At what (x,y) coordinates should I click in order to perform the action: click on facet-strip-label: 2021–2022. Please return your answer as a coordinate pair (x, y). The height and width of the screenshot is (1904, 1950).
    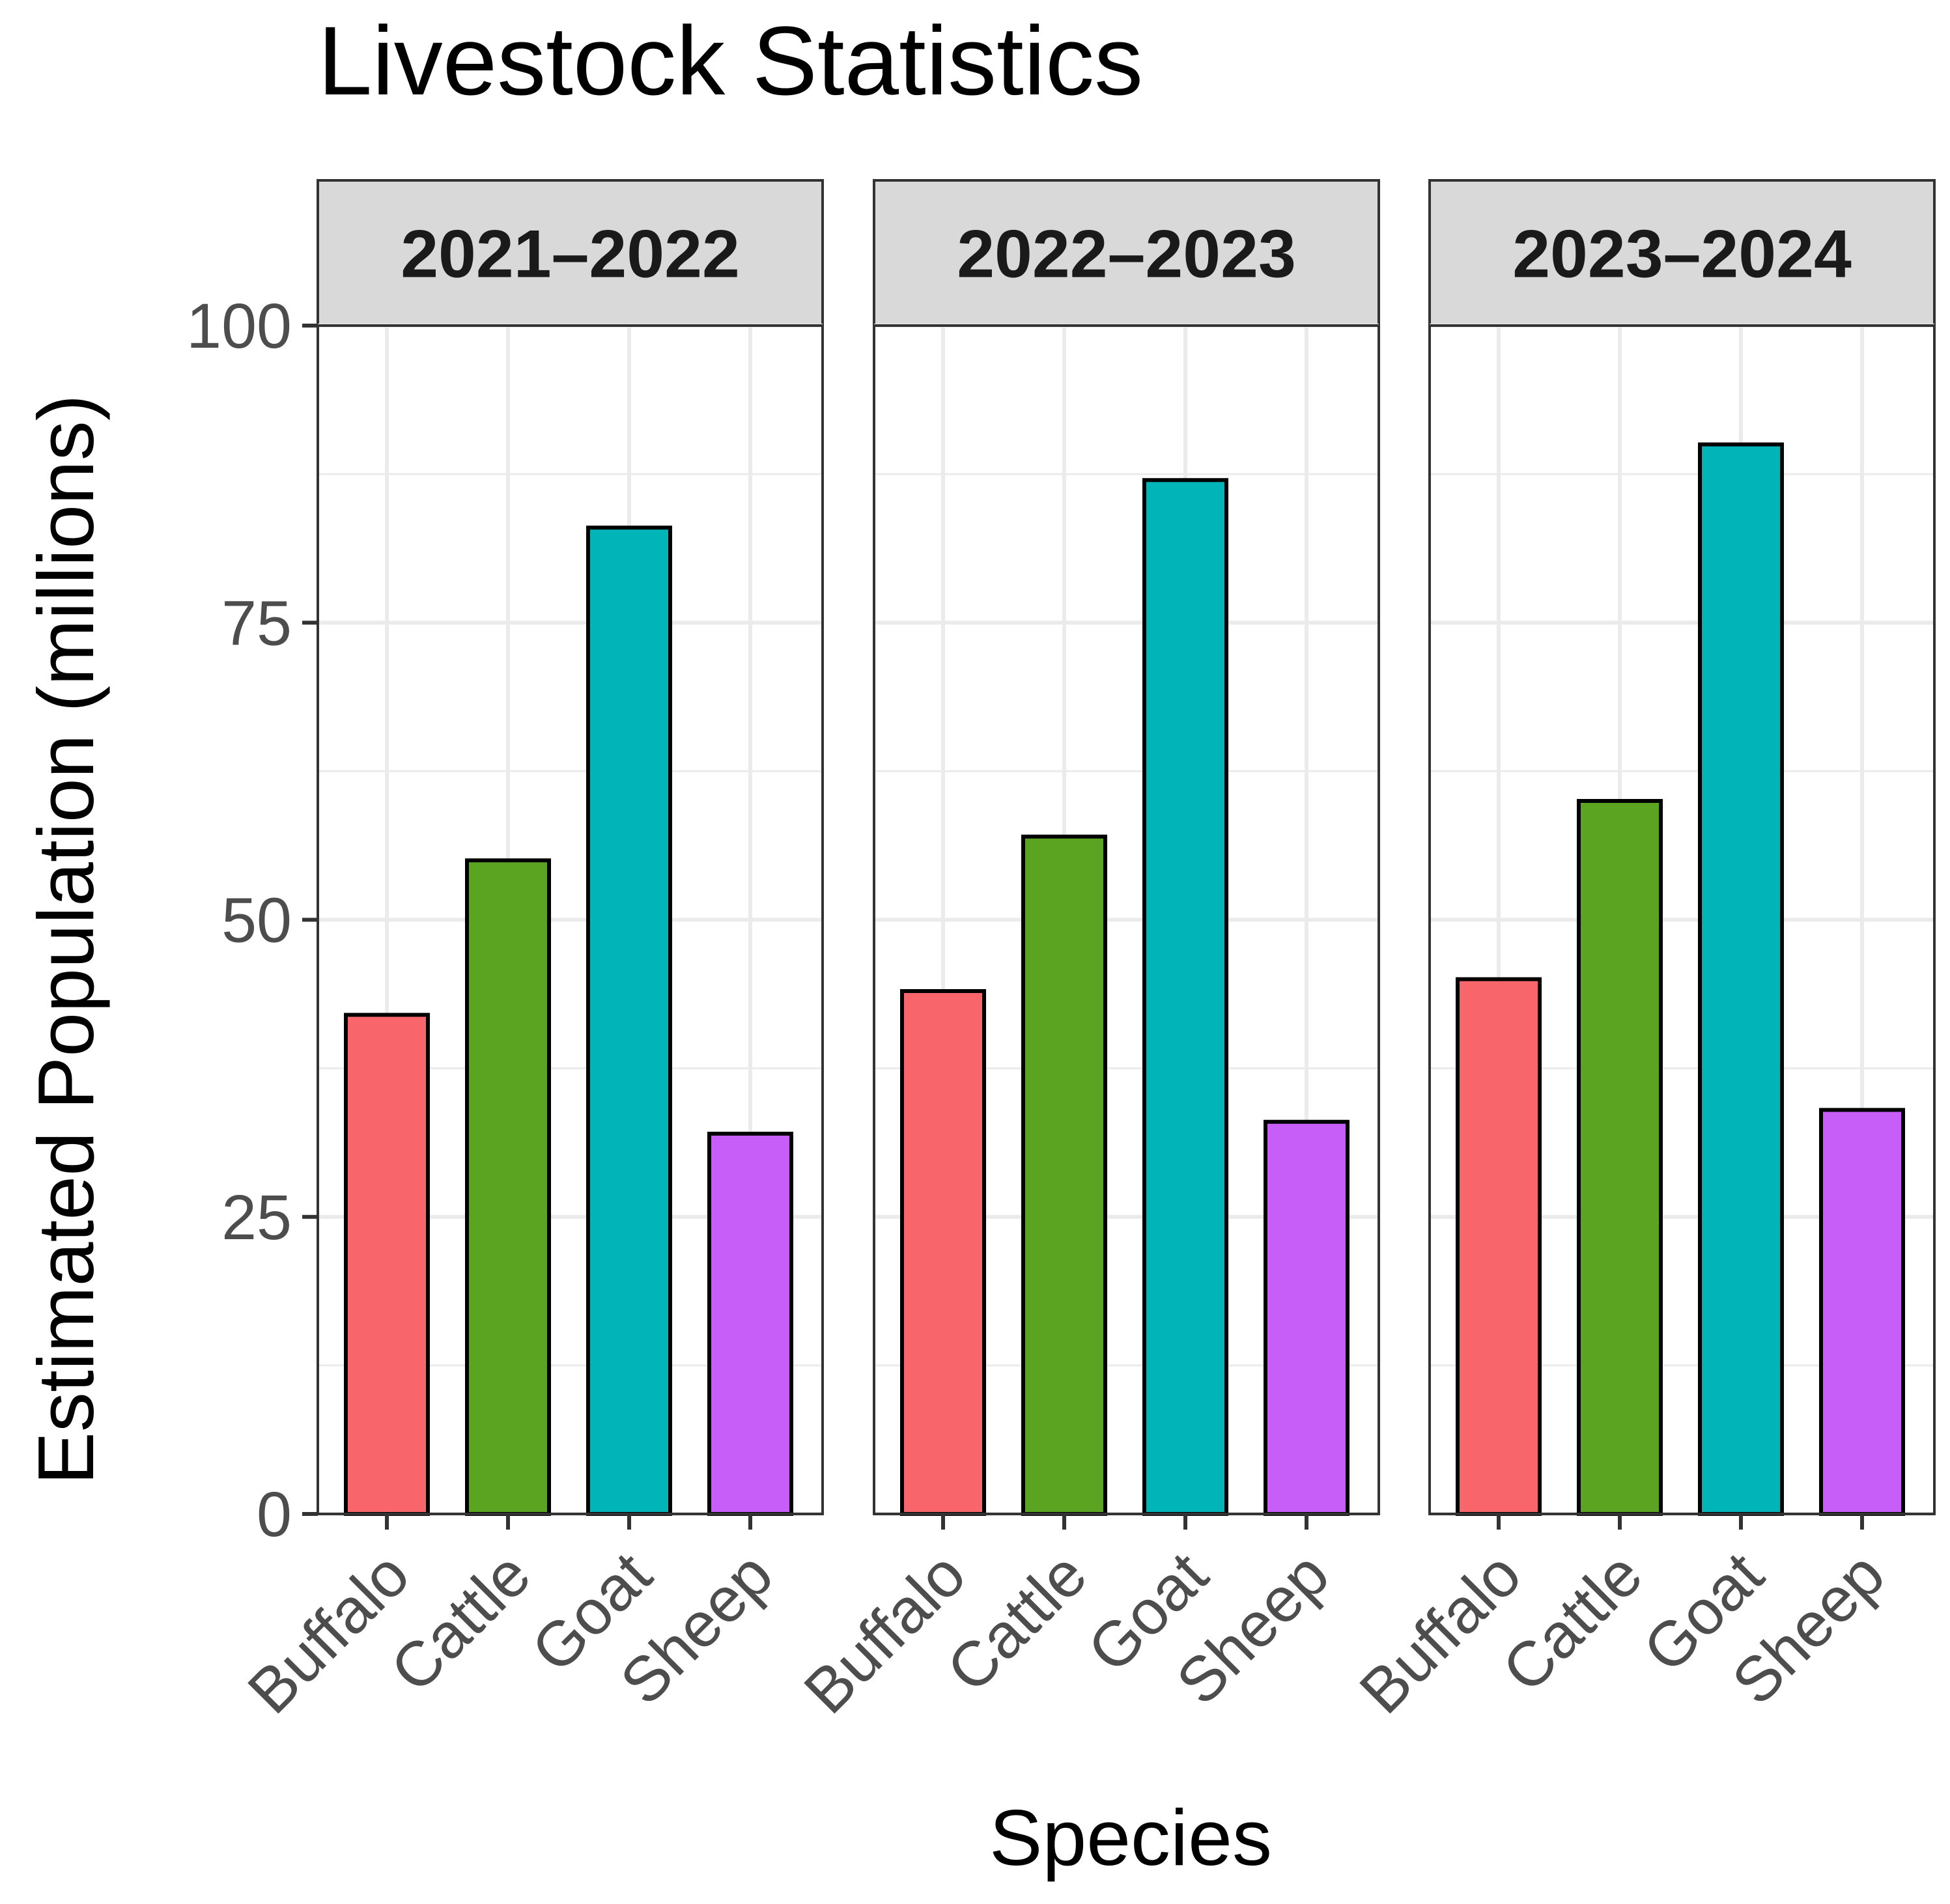
    Looking at the image, I should click on (570, 255).